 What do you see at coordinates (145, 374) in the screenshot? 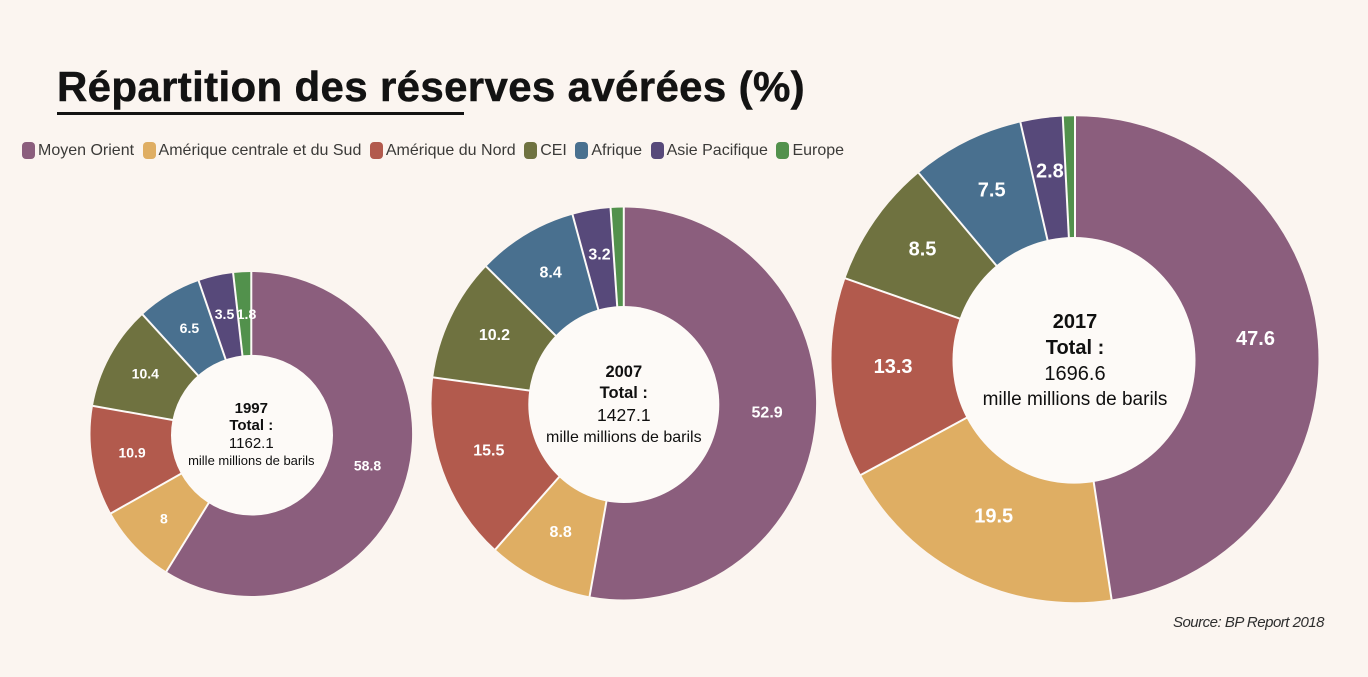
I see `svg-text: 10.4` at bounding box center [145, 374].